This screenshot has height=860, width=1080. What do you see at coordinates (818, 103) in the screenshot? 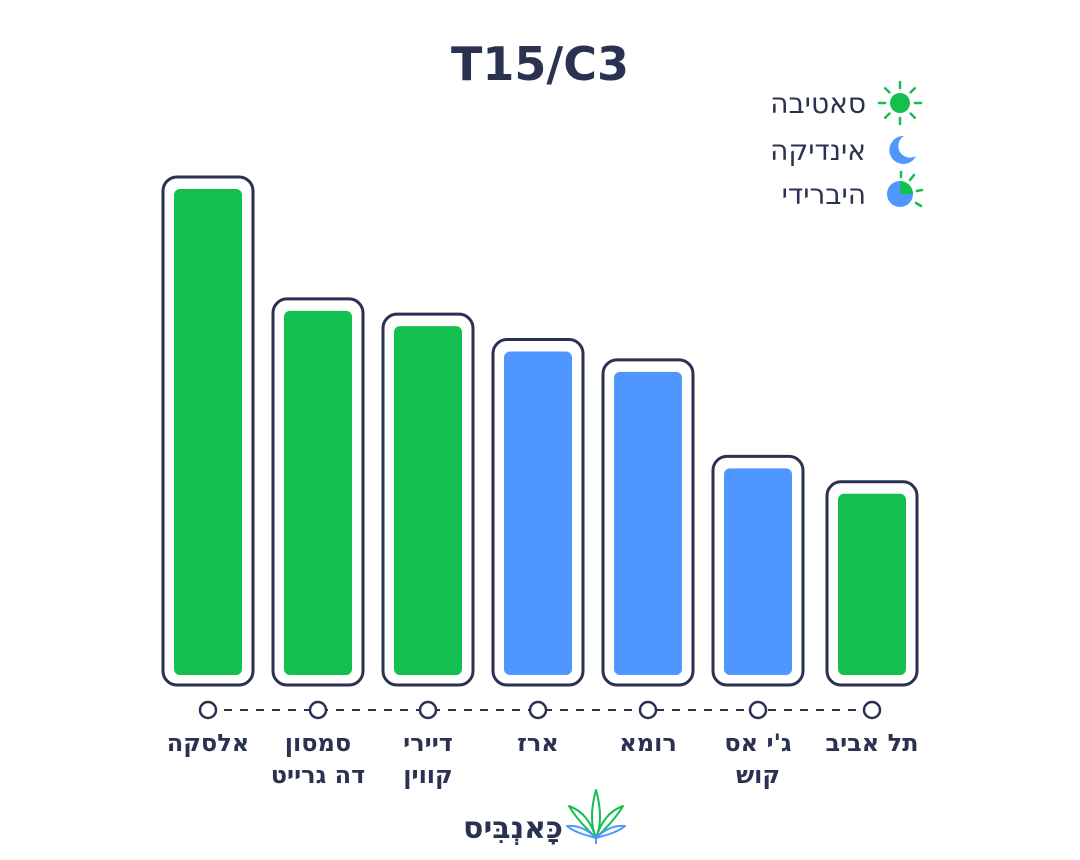
I see `legend-label-sativa: סאטיבה` at bounding box center [818, 103].